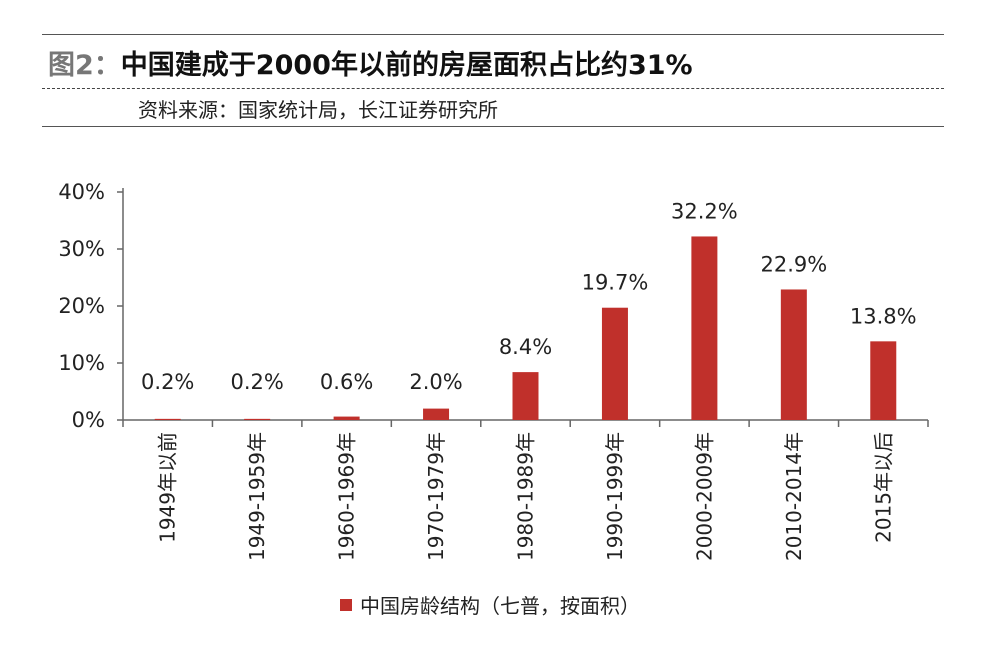 This screenshot has height=660, width=1000. What do you see at coordinates (435, 382) in the screenshot?
I see `data-label: 2.0%` at bounding box center [435, 382].